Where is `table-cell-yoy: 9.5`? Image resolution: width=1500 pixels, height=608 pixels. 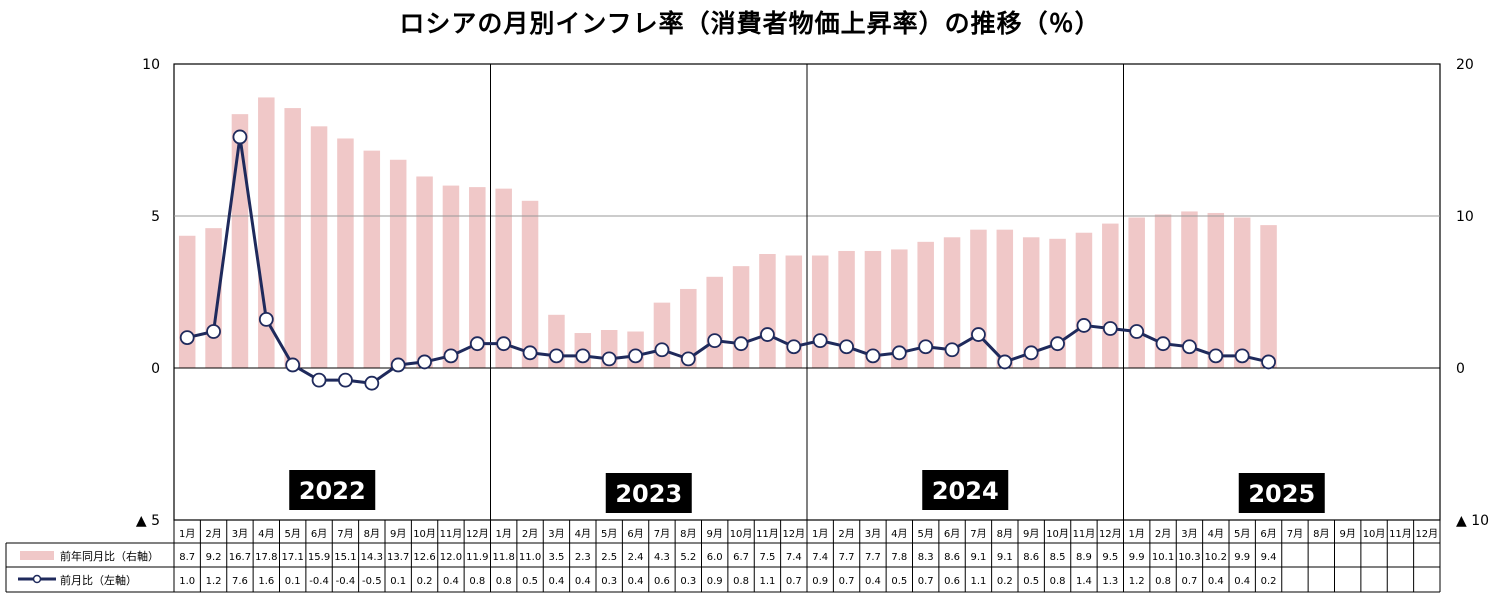
table-cell-yoy: 9.5 is located at coordinates (1110, 557).